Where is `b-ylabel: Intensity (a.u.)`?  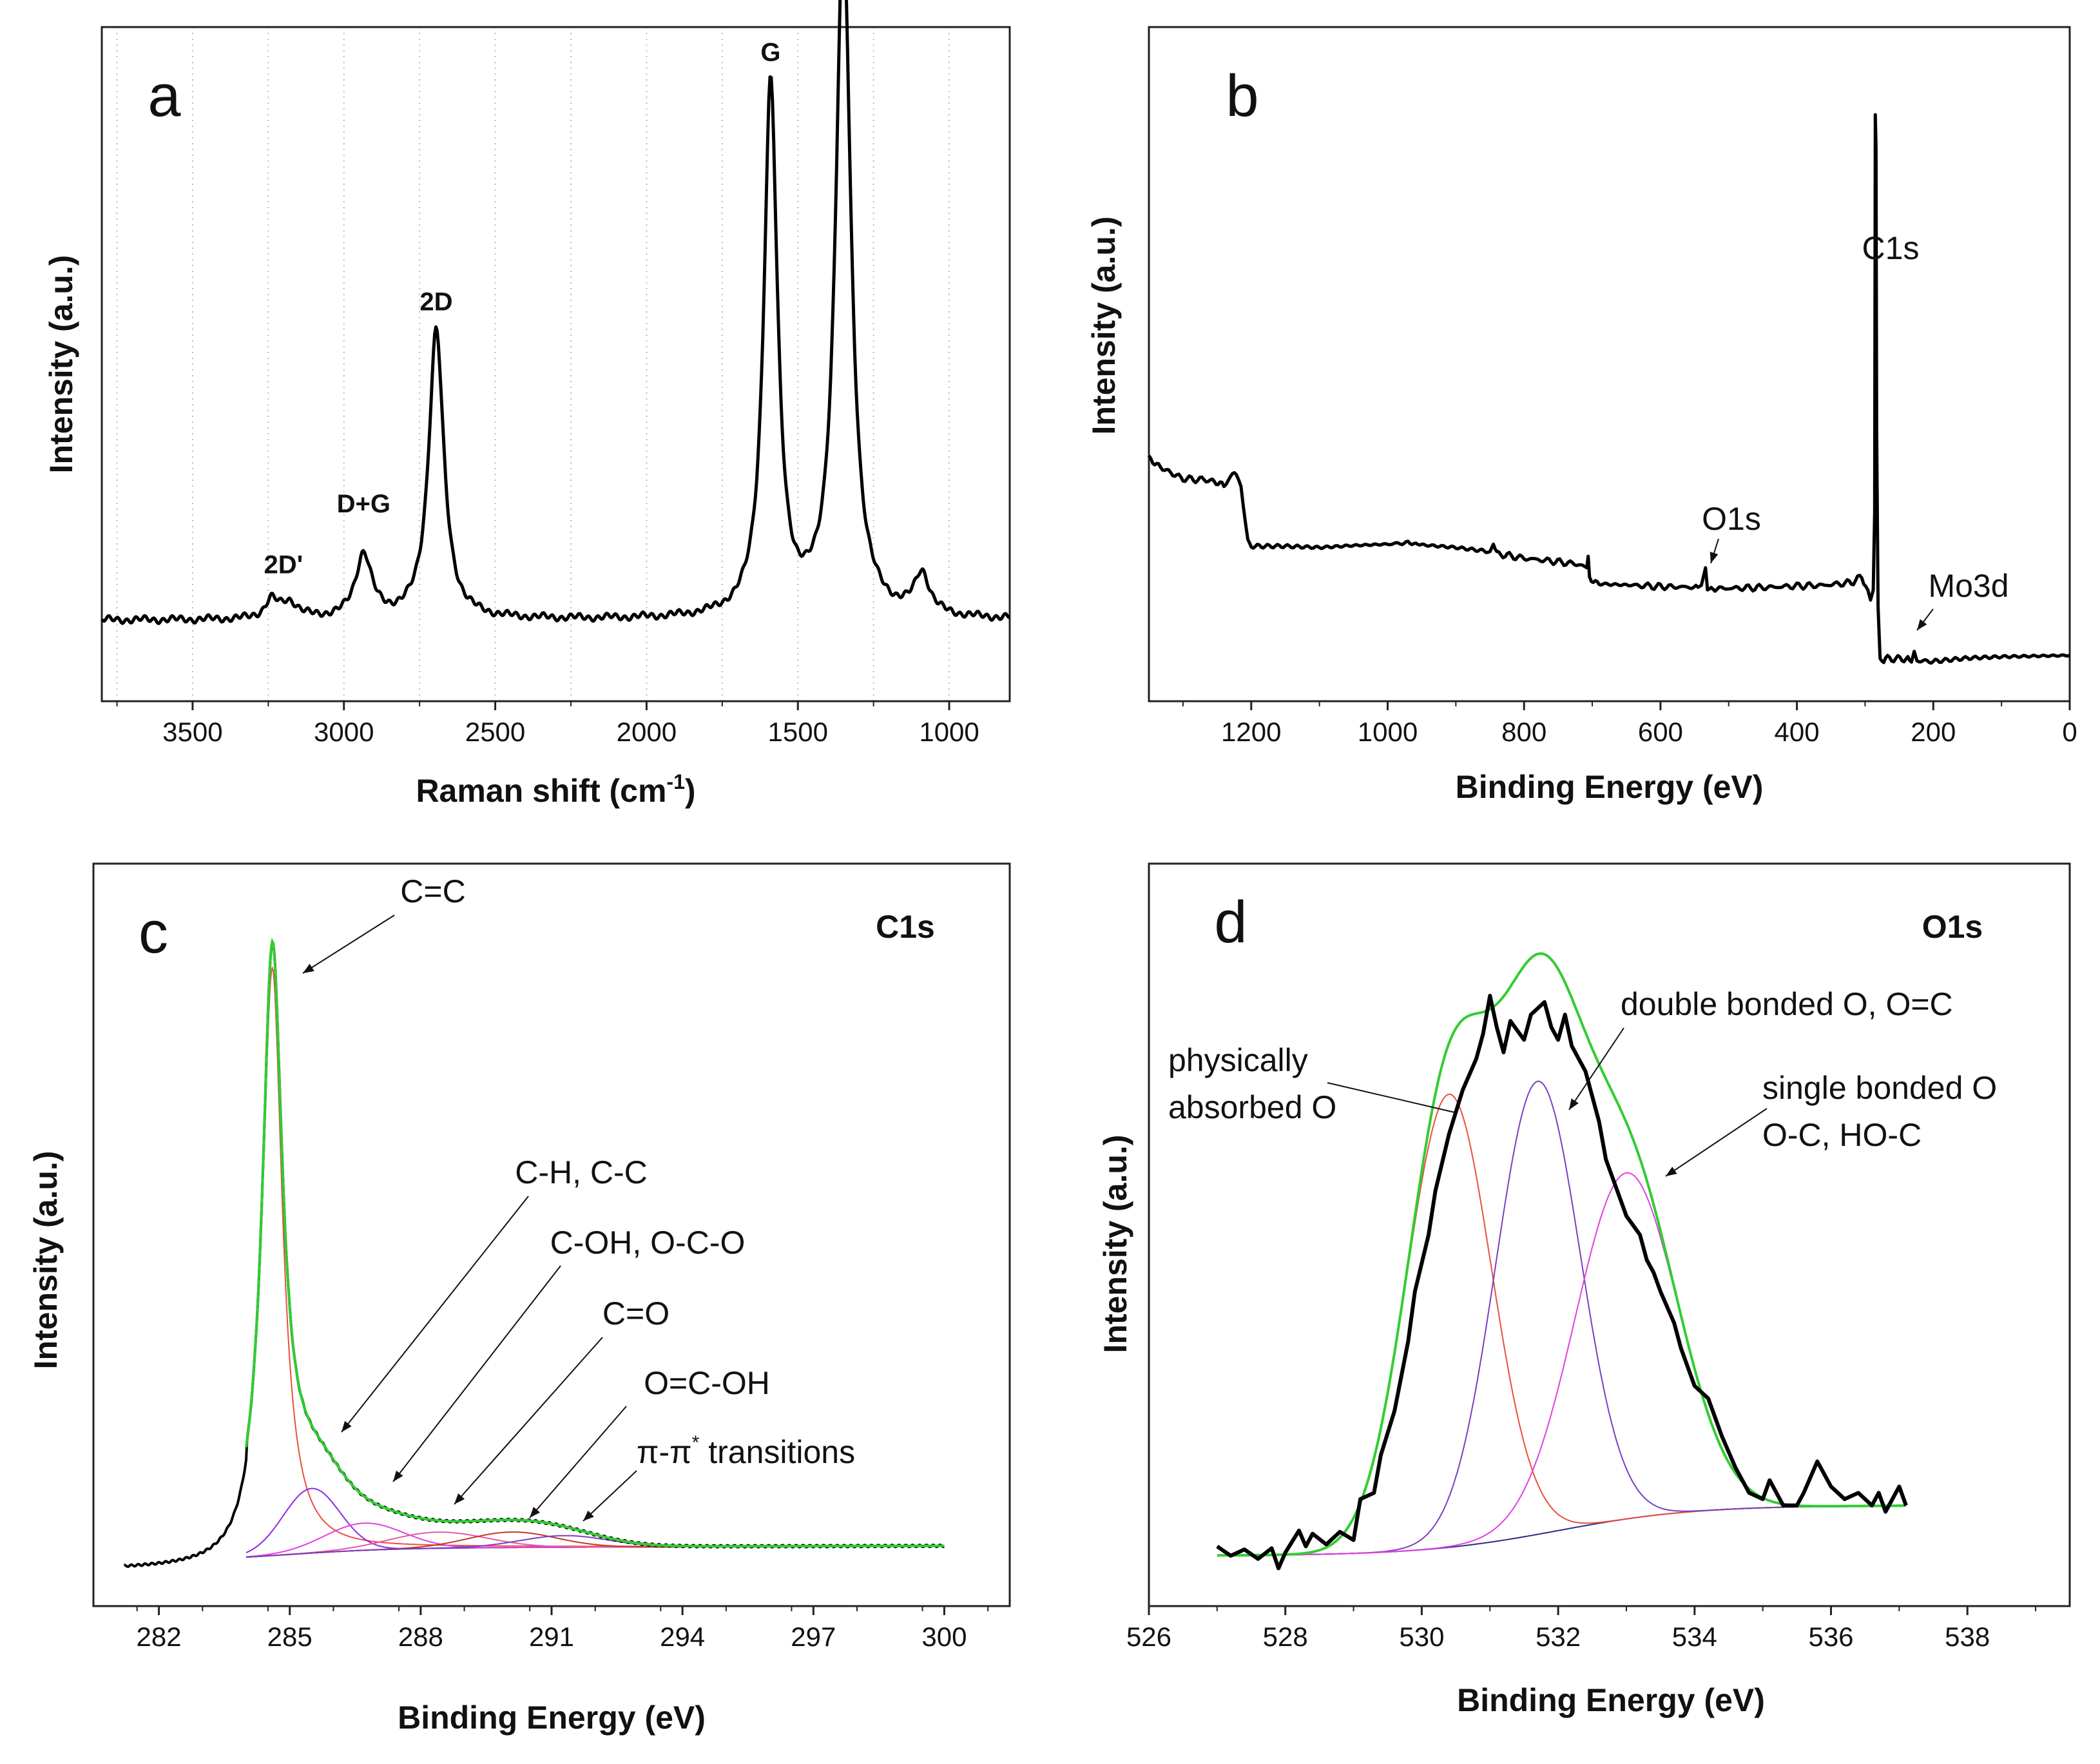 b-ylabel: Intensity (a.u.) is located at coordinates (1104, 326).